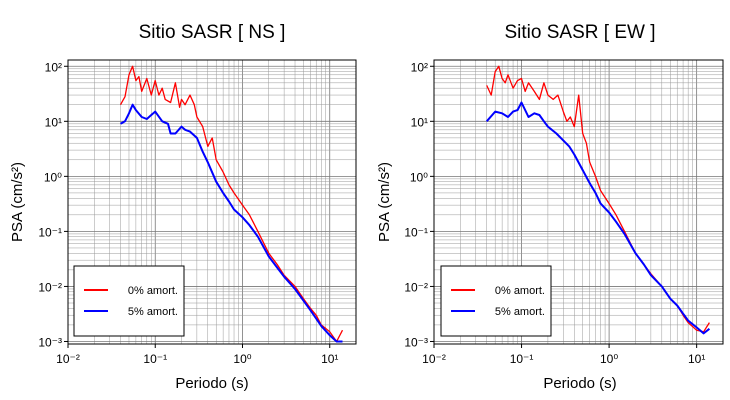 Image resolution: width=730 pixels, height=400 pixels. What do you see at coordinates (212, 32) in the screenshot?
I see `chart-title: Sitio SASR [ NS ]` at bounding box center [212, 32].